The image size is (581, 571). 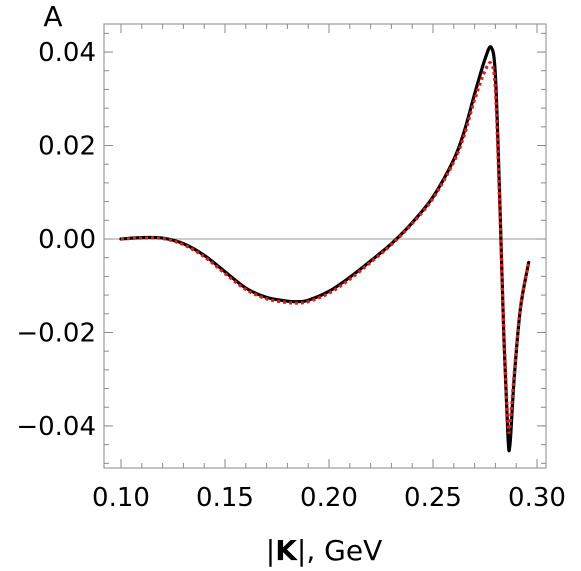 What do you see at coordinates (121, 498) in the screenshot?
I see `x-tick-label: 0.10` at bounding box center [121, 498].